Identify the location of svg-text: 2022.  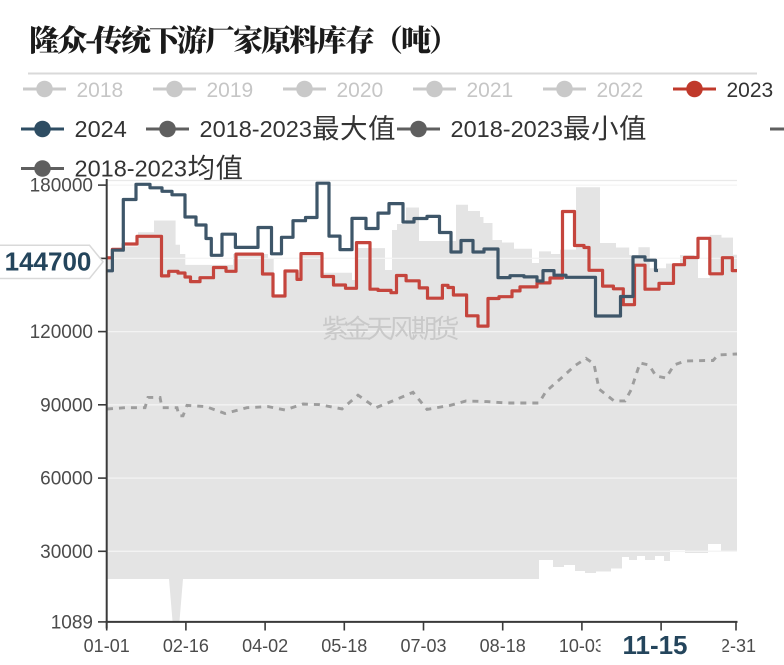
(620, 90).